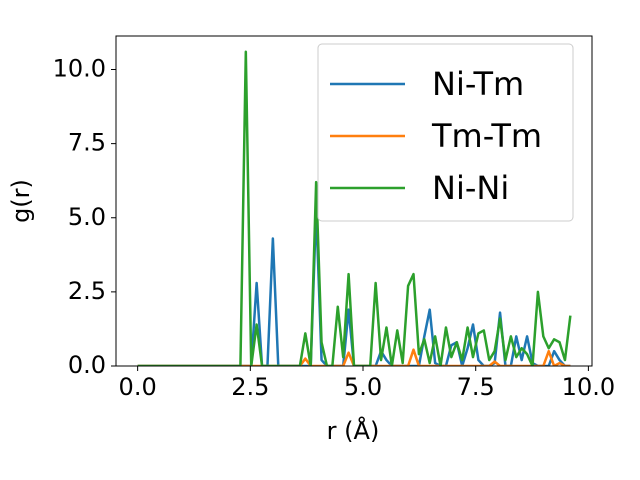 The height and width of the screenshot is (480, 640). What do you see at coordinates (138, 387) in the screenshot?
I see `x-tick-label: 0.0` at bounding box center [138, 387].